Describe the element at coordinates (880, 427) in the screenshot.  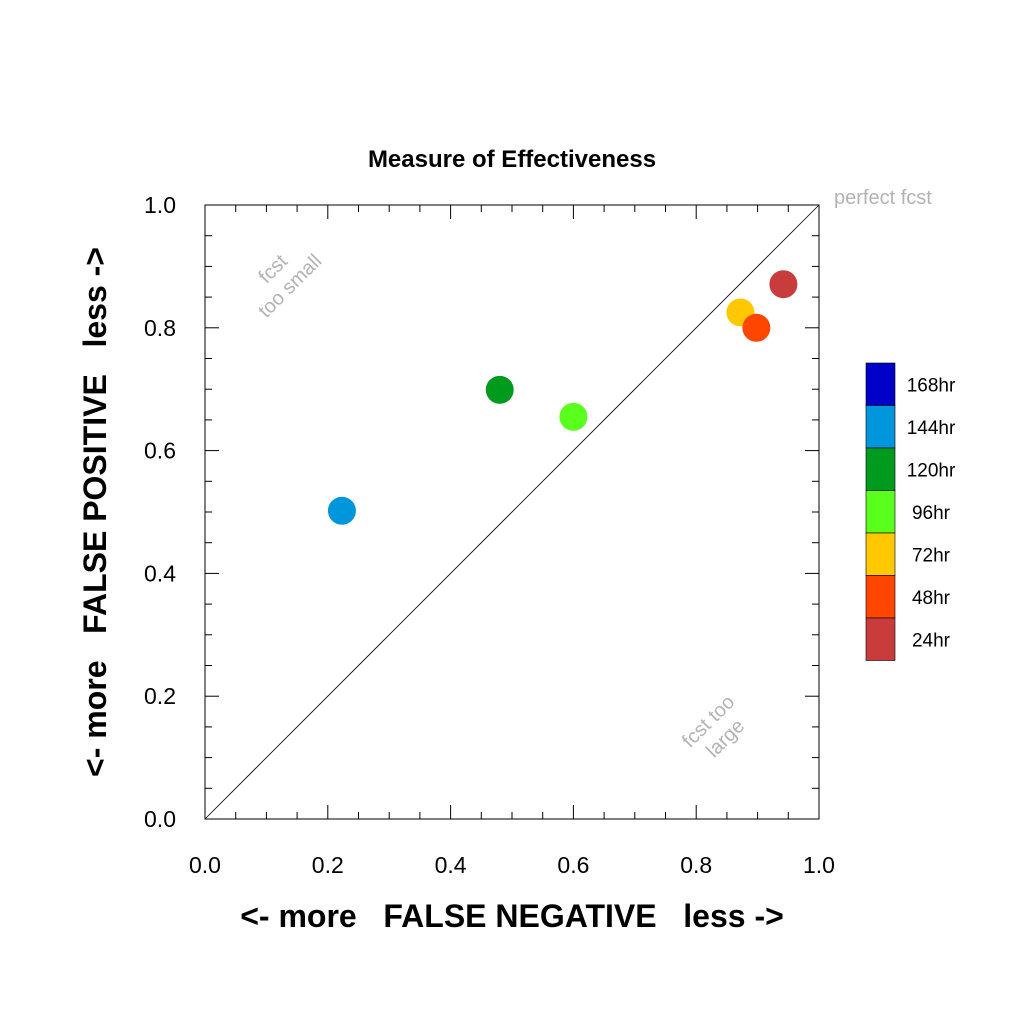
I see `legend-swatch-144hr` at that location.